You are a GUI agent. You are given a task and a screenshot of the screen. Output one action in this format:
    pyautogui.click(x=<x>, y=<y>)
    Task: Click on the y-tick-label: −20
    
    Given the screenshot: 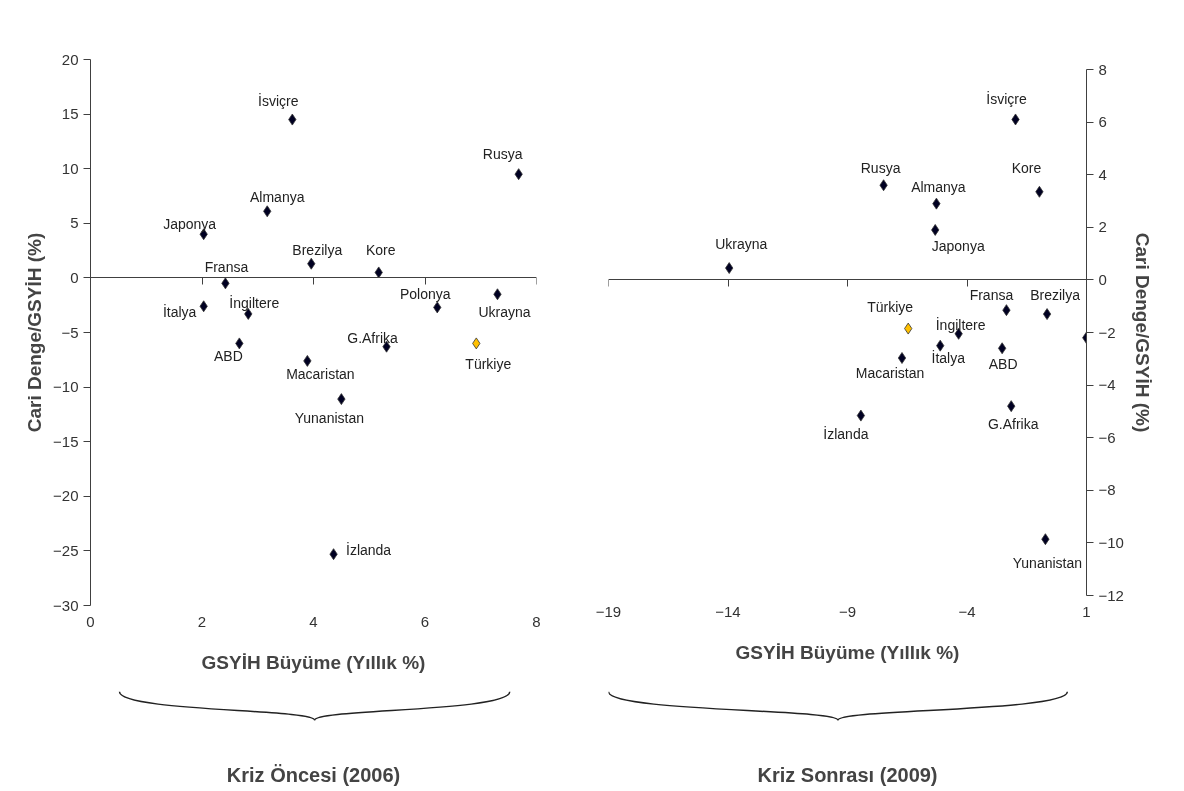 What is the action you would take?
    pyautogui.click(x=66, y=496)
    